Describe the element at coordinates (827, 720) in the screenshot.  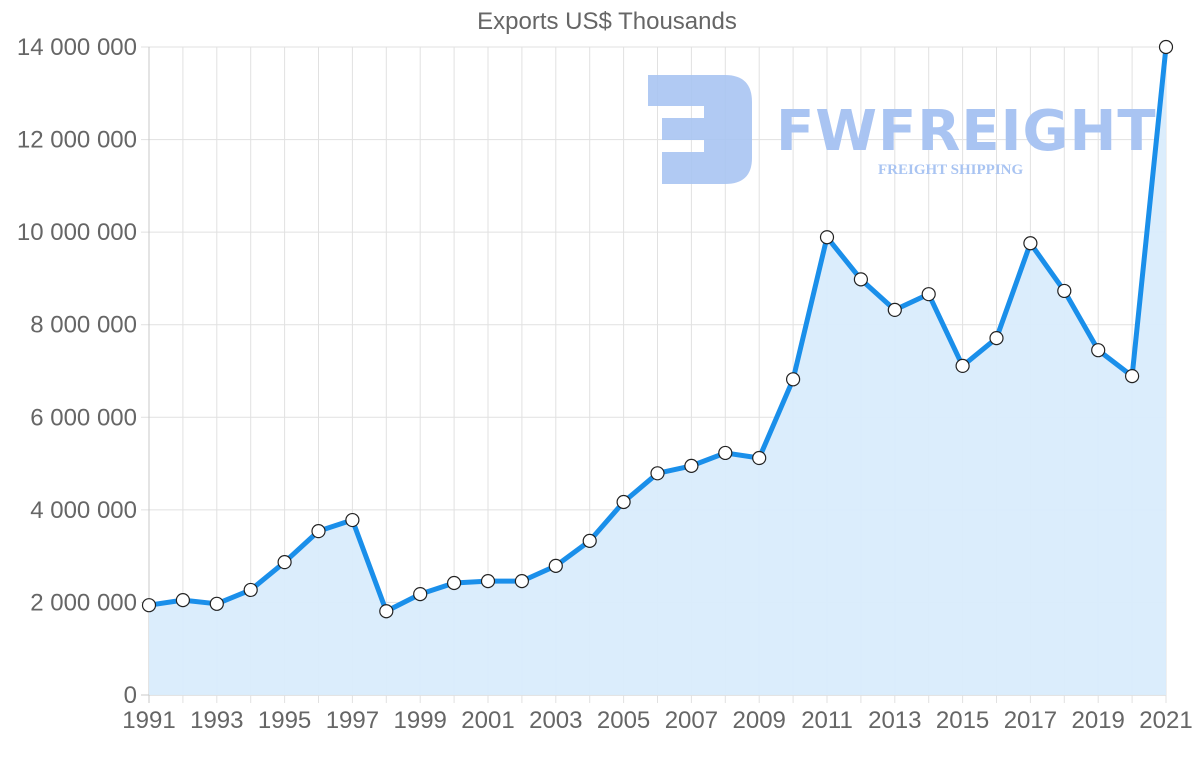
I see `x-tick-label: 2011` at that location.